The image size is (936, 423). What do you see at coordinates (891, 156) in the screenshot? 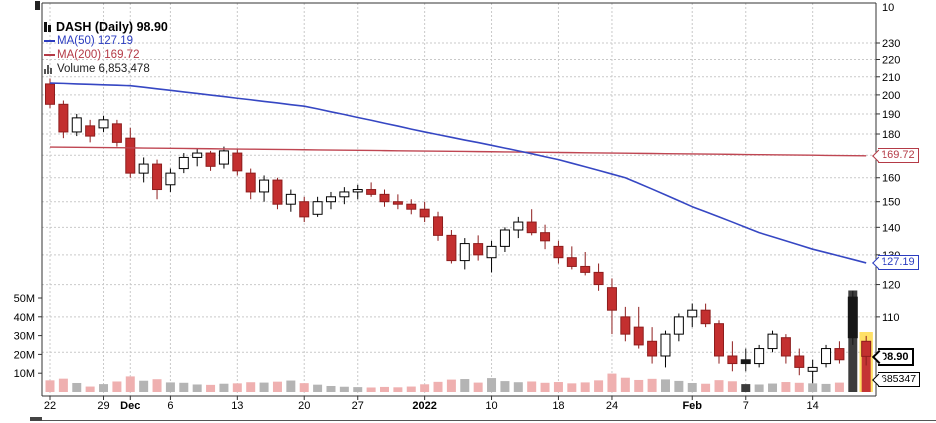
I see `price-tick-label: 170` at bounding box center [891, 156].